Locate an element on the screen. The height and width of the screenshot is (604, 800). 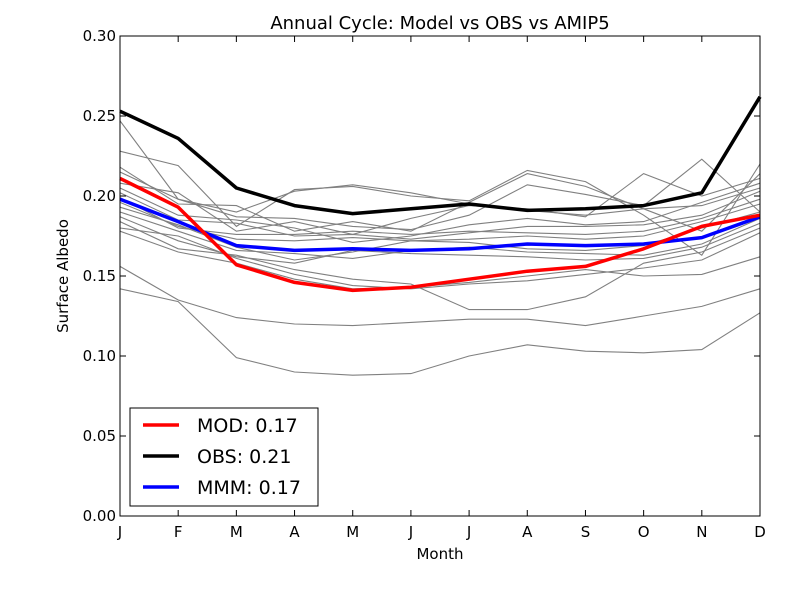
x-tick-label: O is located at coordinates (644, 532).